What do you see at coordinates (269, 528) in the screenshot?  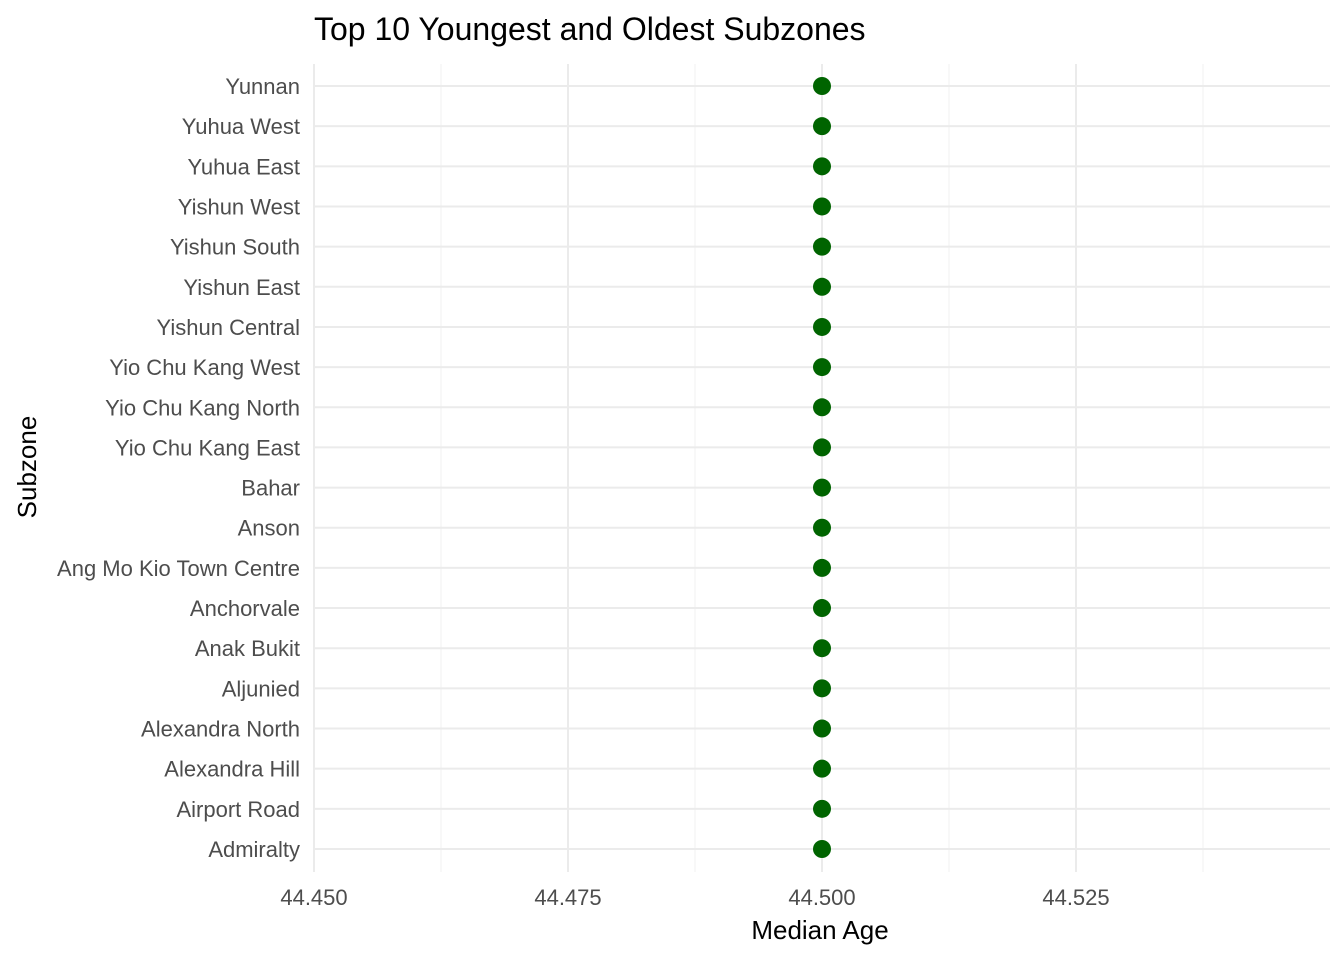 I see `y-tick-label: Anson` at bounding box center [269, 528].